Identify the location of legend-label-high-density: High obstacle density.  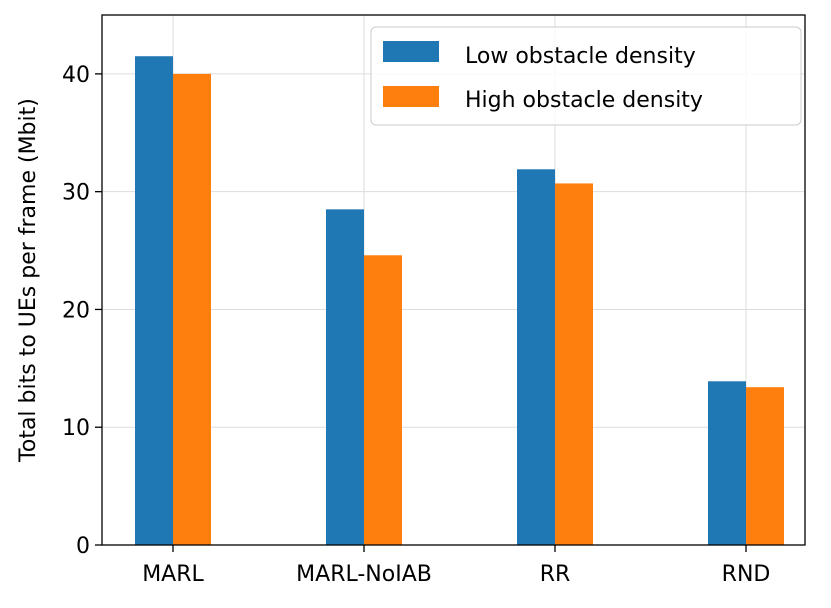
(584, 100).